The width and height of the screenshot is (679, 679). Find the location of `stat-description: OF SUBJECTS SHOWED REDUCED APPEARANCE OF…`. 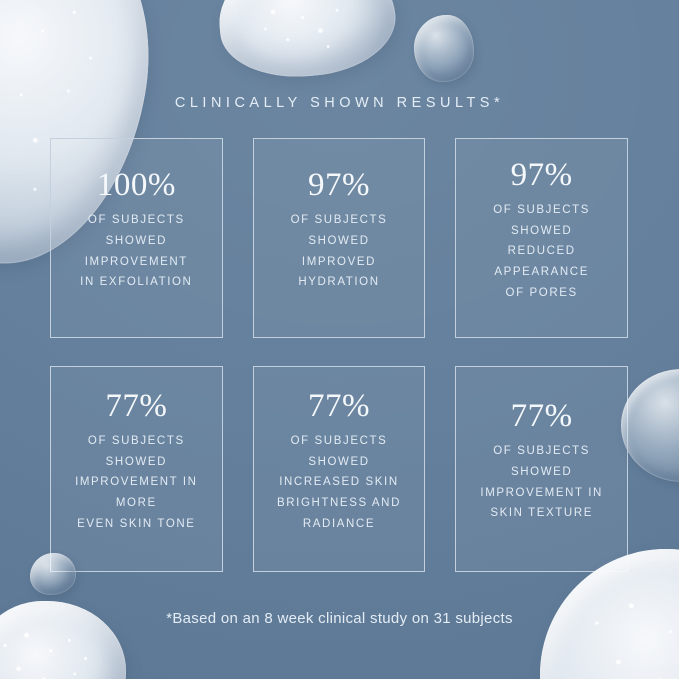

stat-description: OF SUBJECTS SHOWED REDUCED APPEARANCE OF… is located at coordinates (542, 251).